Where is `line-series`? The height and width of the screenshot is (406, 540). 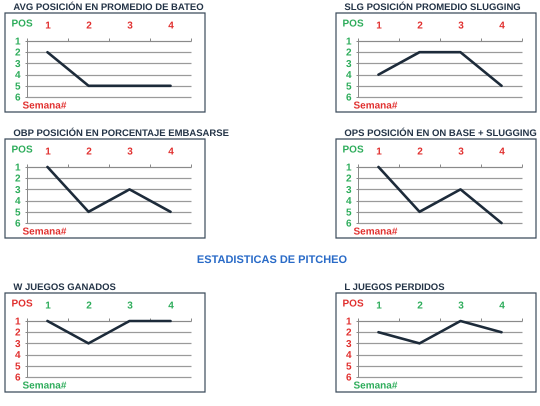 line-series is located at coordinates (440, 195).